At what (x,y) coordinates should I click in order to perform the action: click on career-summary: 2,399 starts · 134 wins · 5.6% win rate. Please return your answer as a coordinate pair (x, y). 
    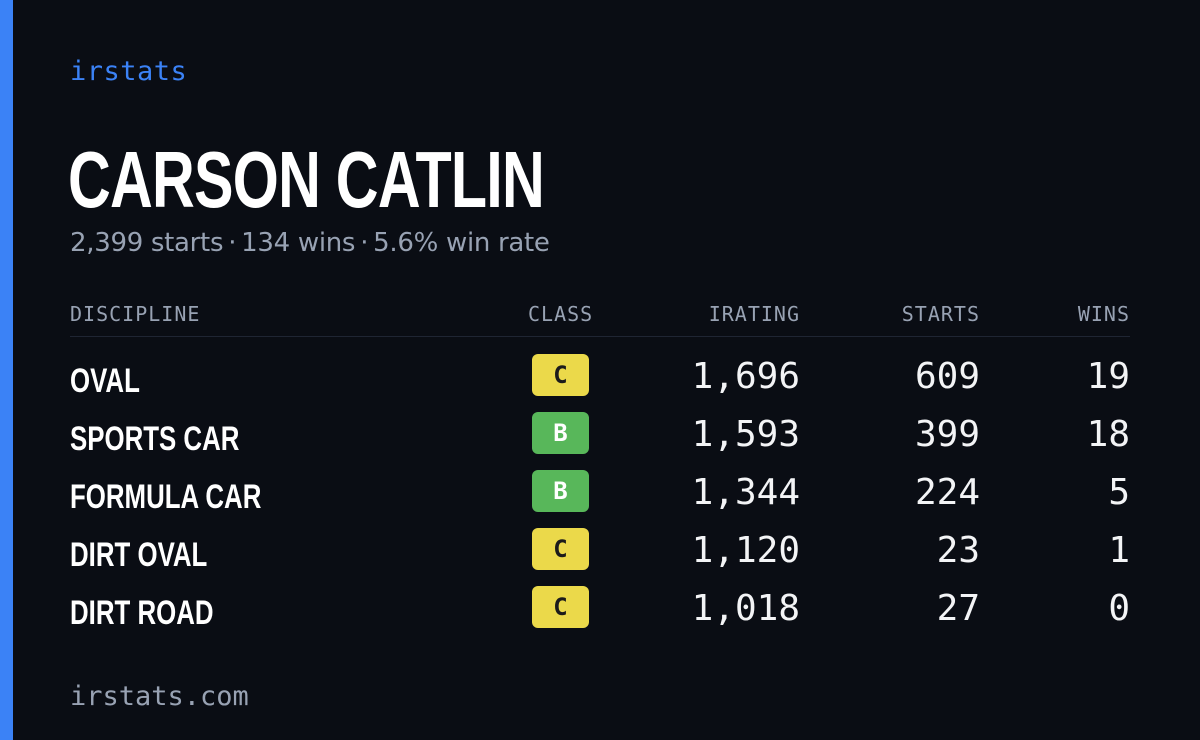
    Looking at the image, I should click on (310, 243).